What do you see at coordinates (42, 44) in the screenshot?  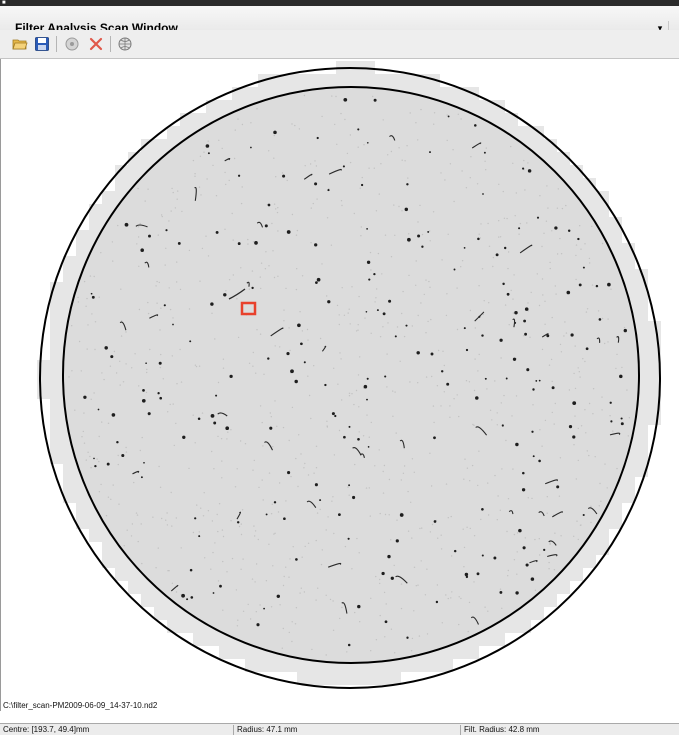 I see `save-button` at bounding box center [42, 44].